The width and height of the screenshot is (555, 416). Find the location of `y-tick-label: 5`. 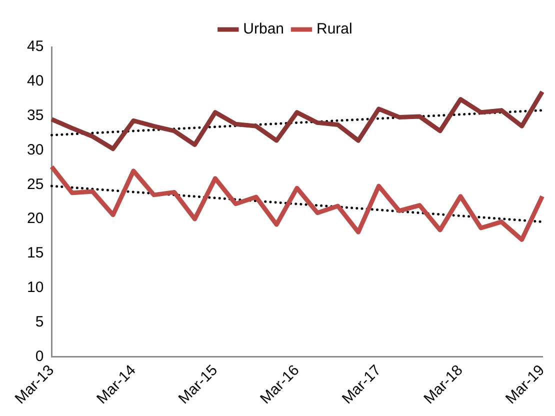

y-tick-label: 5 is located at coordinates (39, 321).